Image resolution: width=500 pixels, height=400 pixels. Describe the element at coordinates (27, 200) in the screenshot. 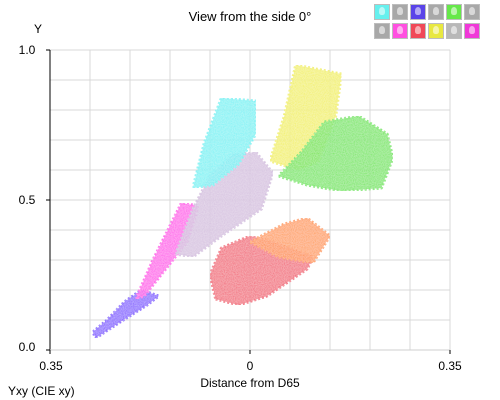

I see `y-tick-label-middle: 0.5` at that location.